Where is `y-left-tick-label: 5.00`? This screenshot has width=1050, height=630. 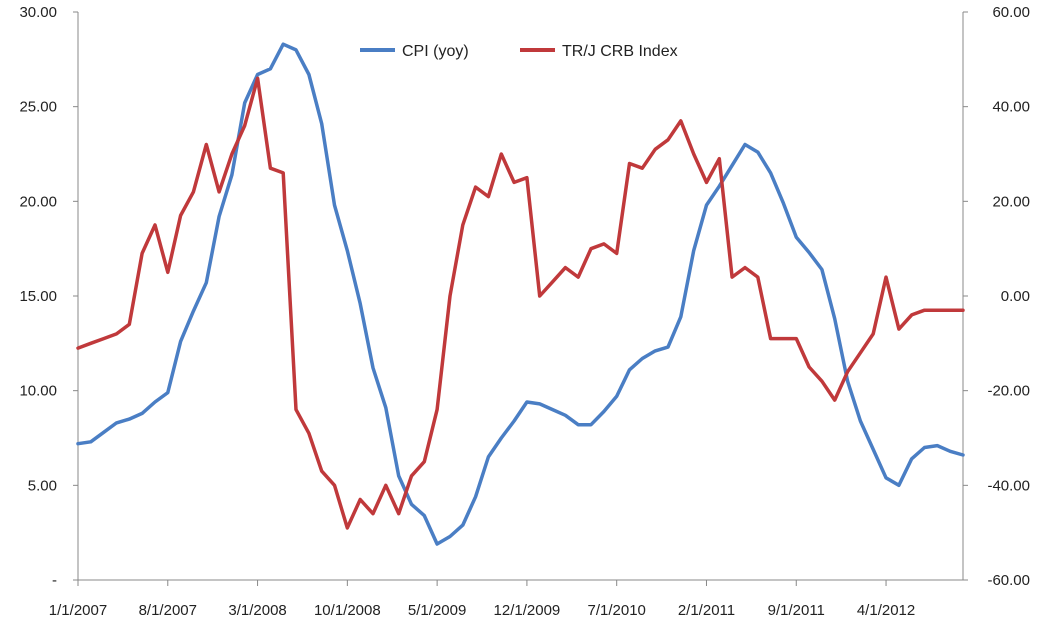 y-left-tick-label: 5.00 is located at coordinates (42, 485).